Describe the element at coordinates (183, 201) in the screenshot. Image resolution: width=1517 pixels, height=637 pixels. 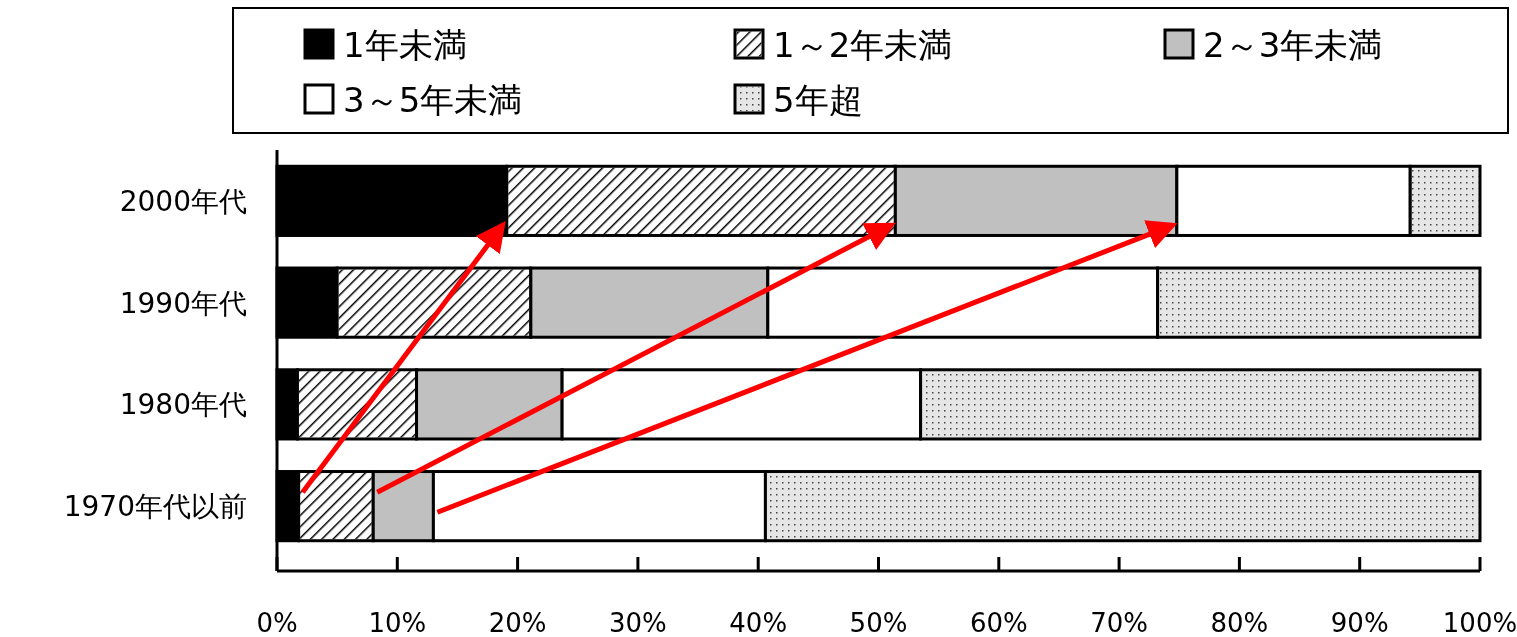
I see `y-tick-label: 2000年代` at that location.